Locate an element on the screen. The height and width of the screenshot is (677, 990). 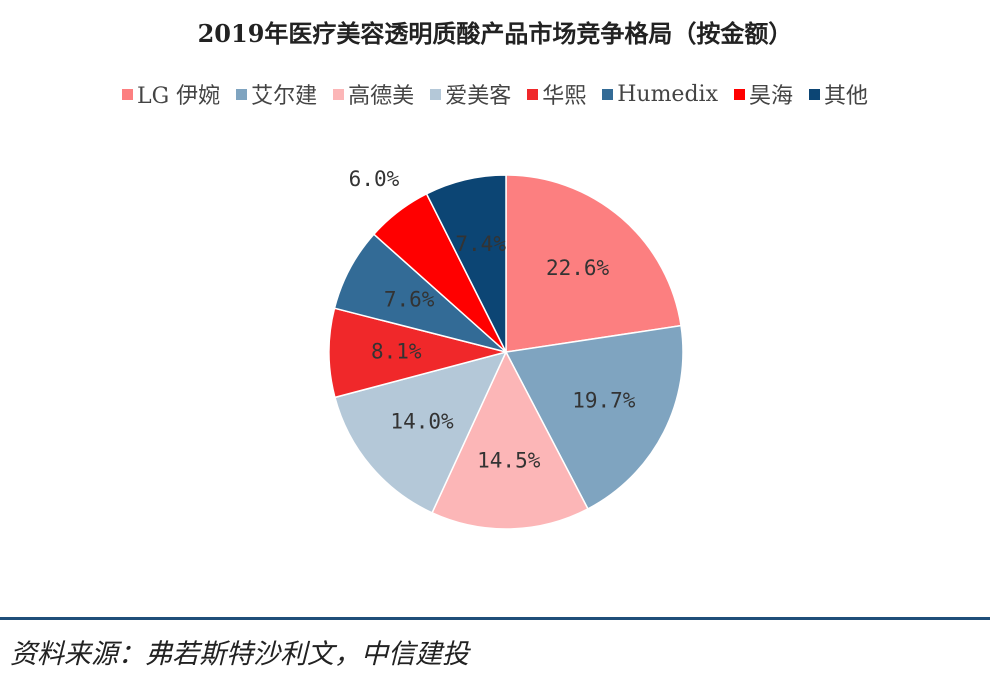
data-label: 19.7% is located at coordinates (604, 401).